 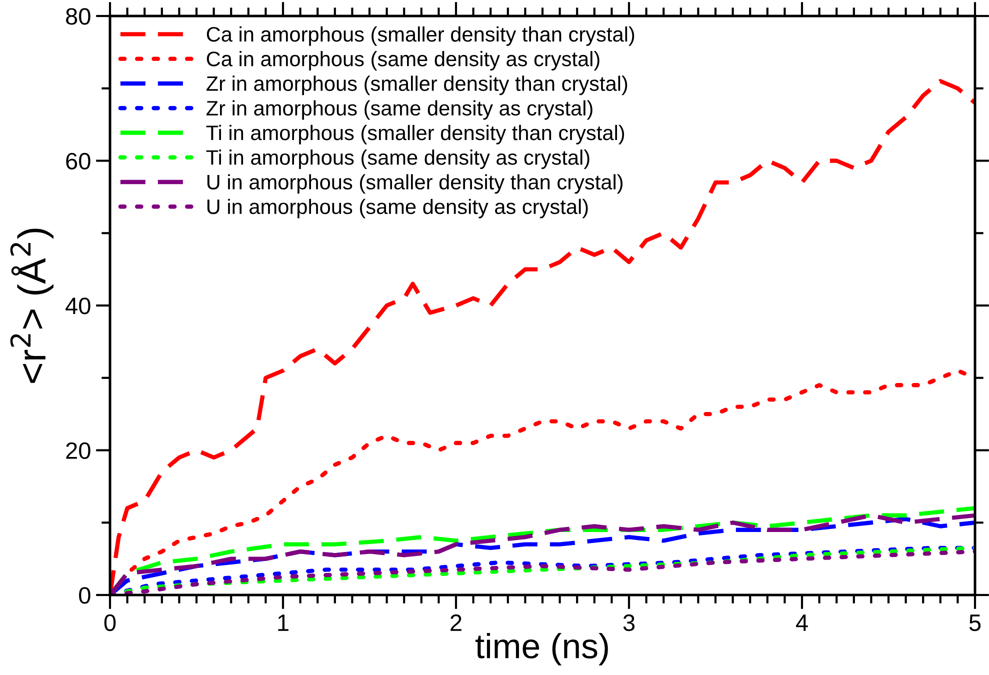 I want to click on x-tick-label: 2, so click(x=456, y=622).